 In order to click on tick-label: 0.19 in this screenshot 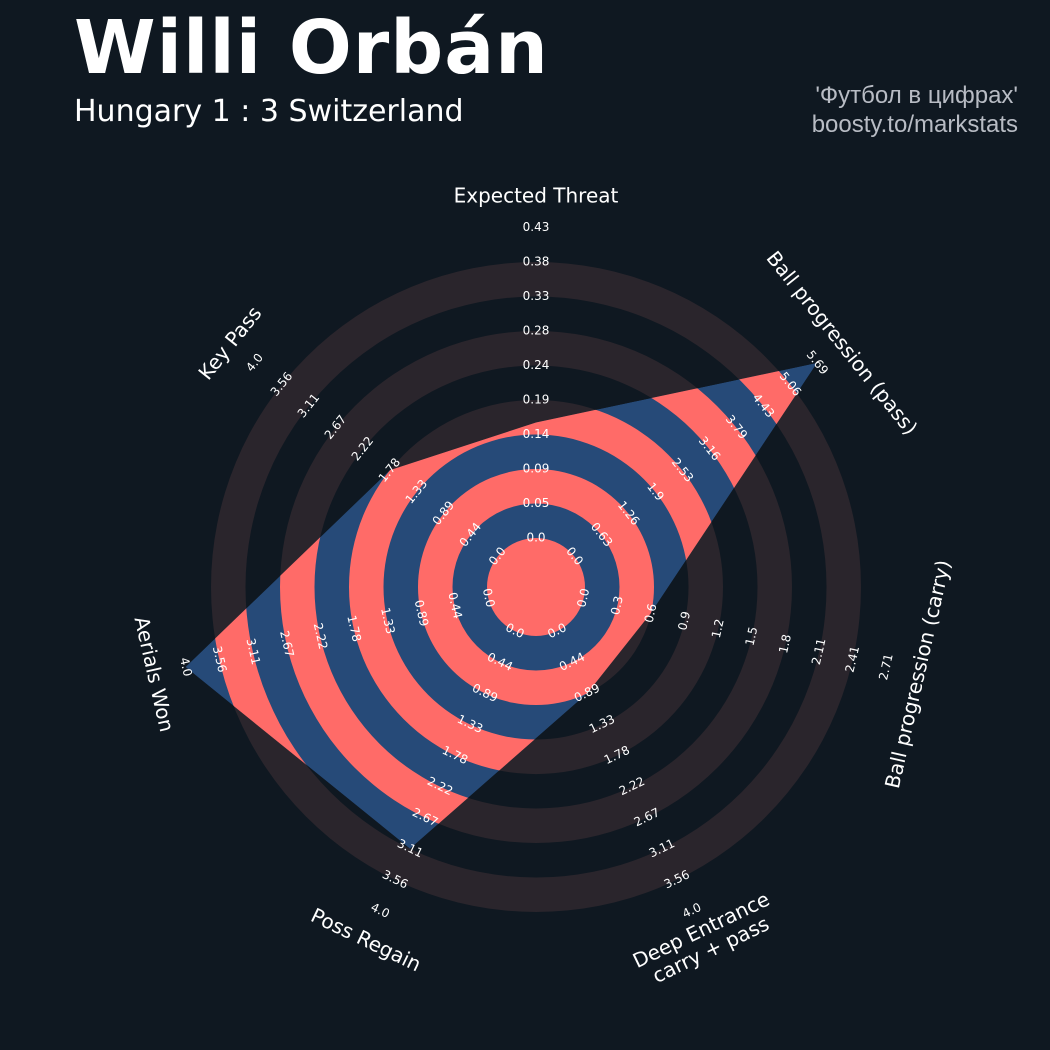, I will do `click(536, 400)`.